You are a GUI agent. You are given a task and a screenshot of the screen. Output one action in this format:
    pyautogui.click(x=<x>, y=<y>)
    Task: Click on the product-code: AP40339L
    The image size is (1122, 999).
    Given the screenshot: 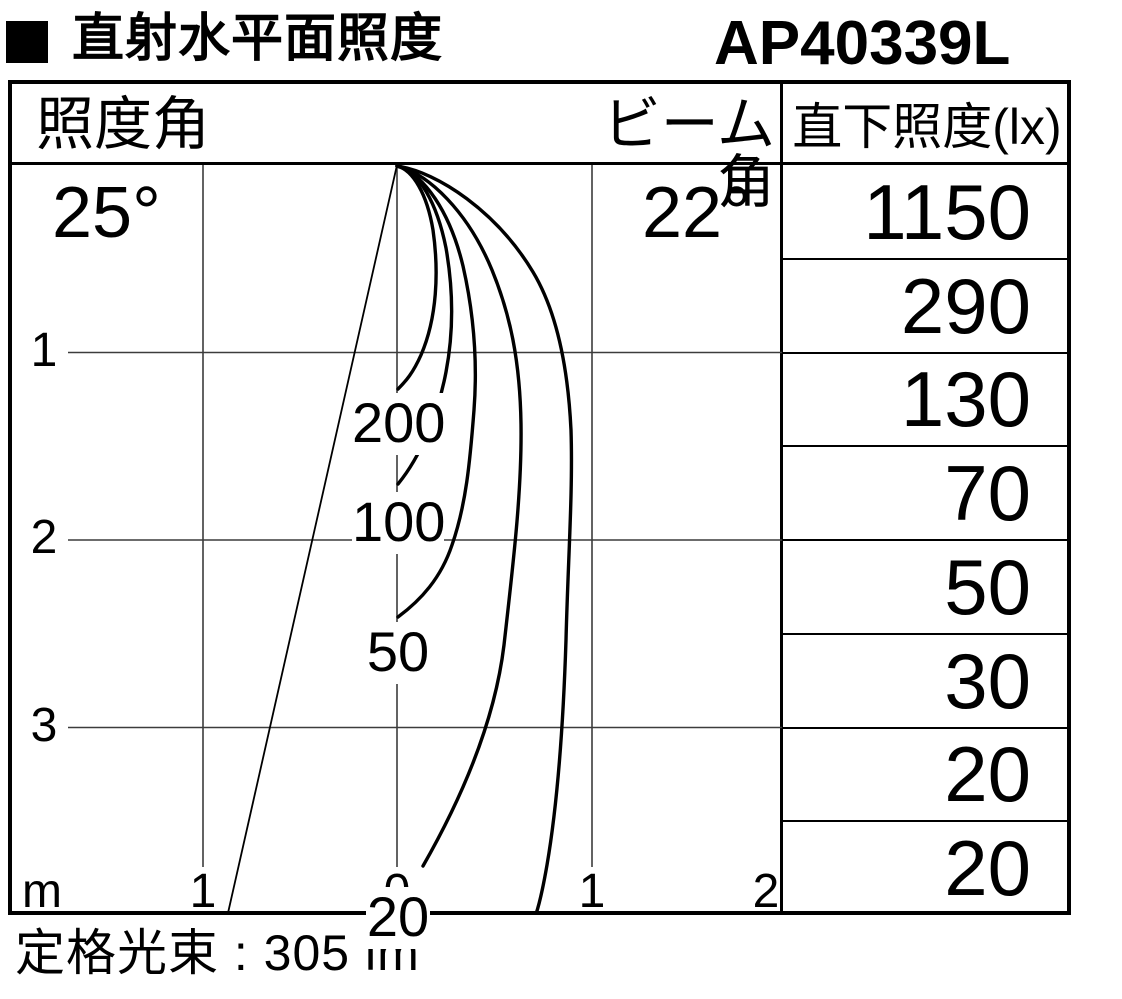 What is the action you would take?
    pyautogui.click(x=862, y=43)
    